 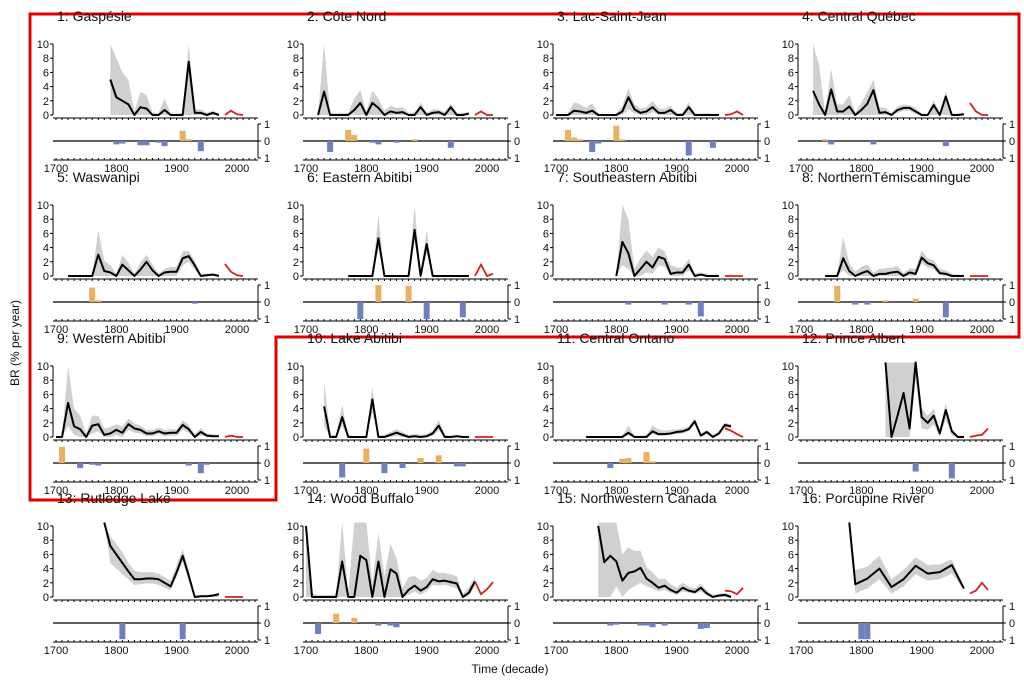 I want to click on panel-title: 16: Porcupine River, so click(x=863, y=498).